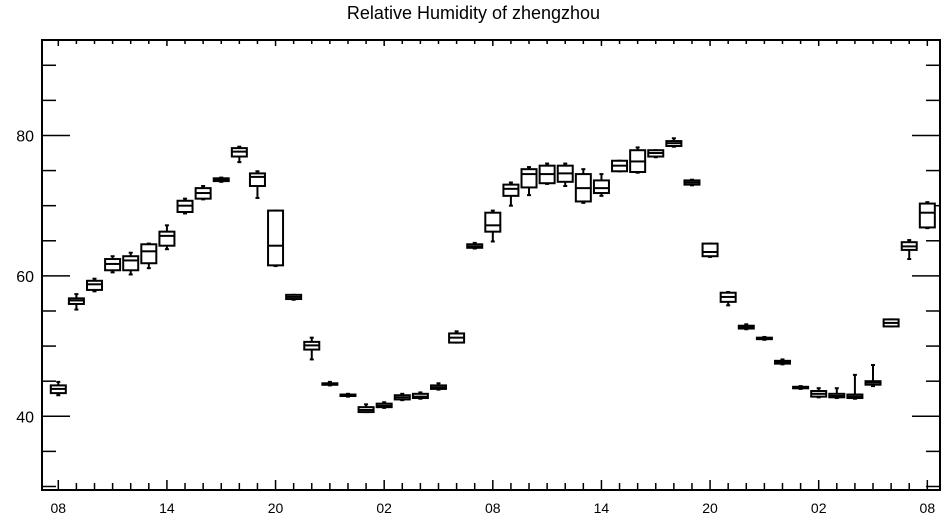 This screenshot has width=947, height=520. Describe the element at coordinates (25, 417) in the screenshot. I see `y-tick-label: 40` at that location.